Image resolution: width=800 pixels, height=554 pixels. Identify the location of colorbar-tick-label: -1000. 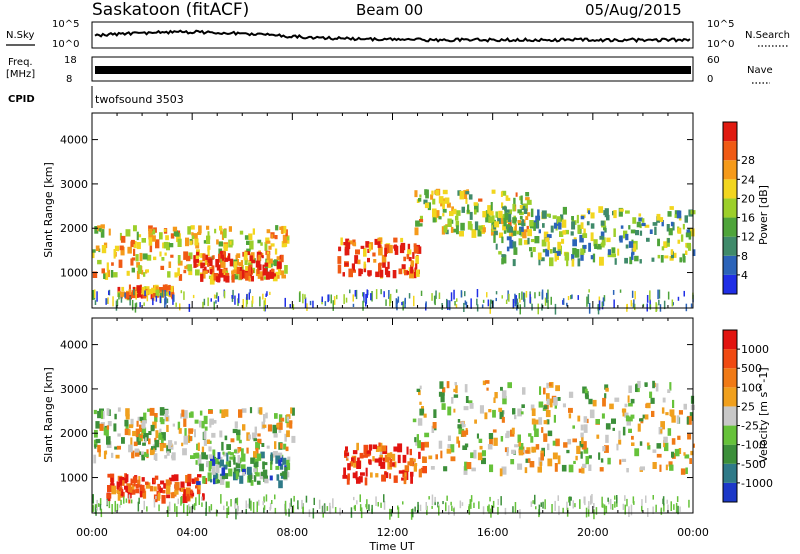
(757, 483).